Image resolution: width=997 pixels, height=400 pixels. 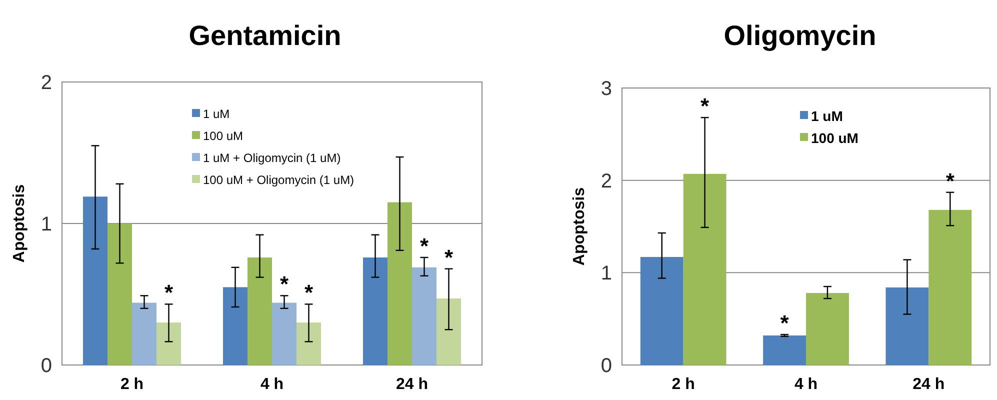 I want to click on y-tick-label: 3, so click(x=606, y=89).